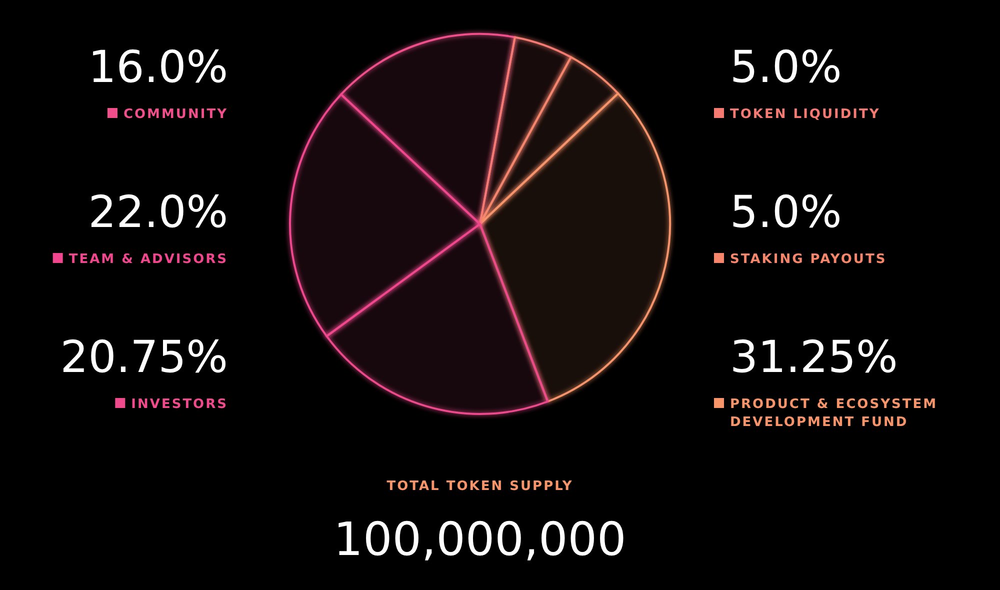 This screenshot has width=1000, height=590. What do you see at coordinates (144, 357) in the screenshot?
I see `data-label: 20.75%` at bounding box center [144, 357].